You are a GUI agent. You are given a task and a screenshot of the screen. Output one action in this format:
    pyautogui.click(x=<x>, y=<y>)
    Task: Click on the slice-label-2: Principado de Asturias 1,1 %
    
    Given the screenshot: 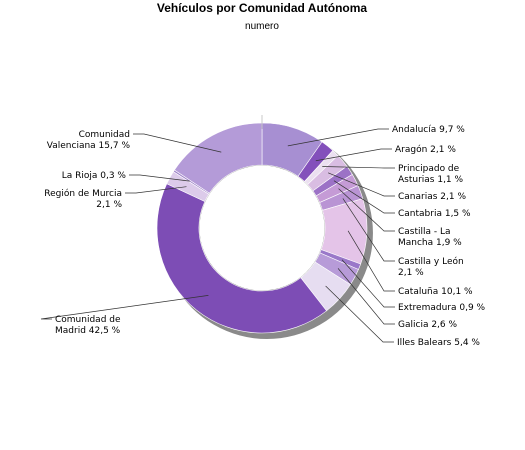 What is the action you would take?
    pyautogui.click(x=431, y=174)
    